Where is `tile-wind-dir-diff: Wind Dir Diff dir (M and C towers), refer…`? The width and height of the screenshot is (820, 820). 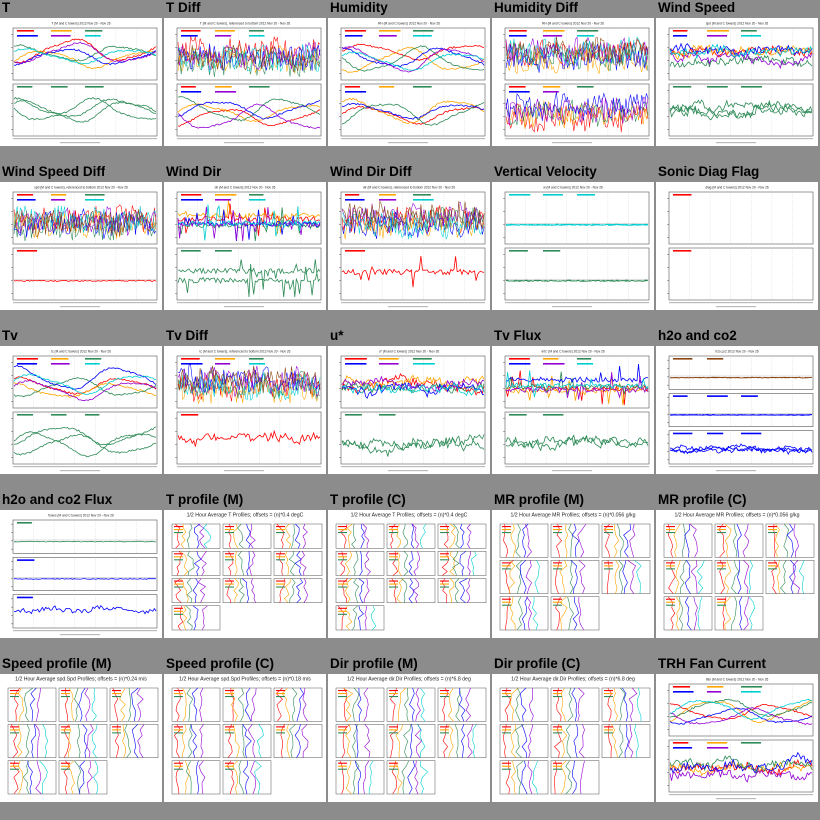 tile-wind-dir-diff: Wind Dir Diff dir (M and C towers), refer… is located at coordinates (410, 246).